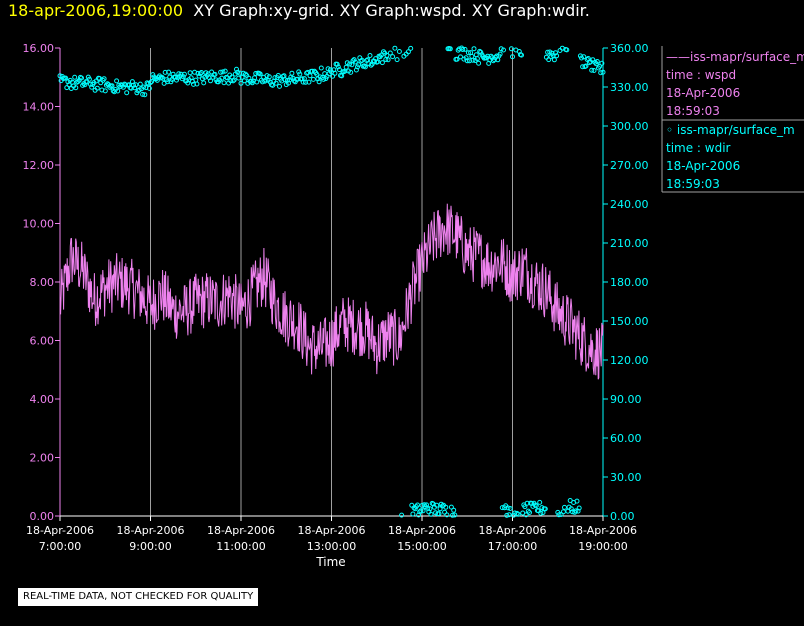  Describe the element at coordinates (703, 93) in the screenshot. I see `legend-wspd-line3: 18-Apr-2006` at that location.